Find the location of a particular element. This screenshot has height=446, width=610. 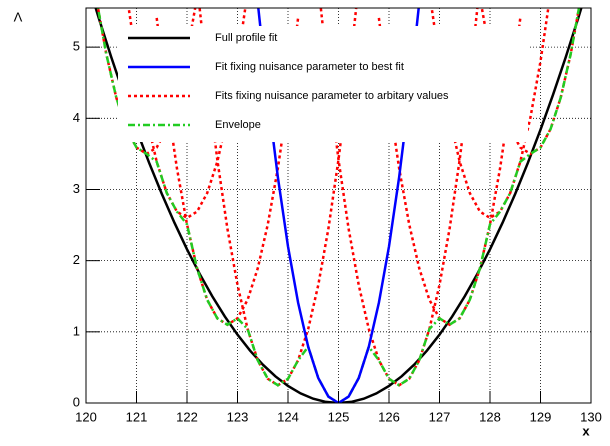

x-tick-label: 125 is located at coordinates (339, 416).